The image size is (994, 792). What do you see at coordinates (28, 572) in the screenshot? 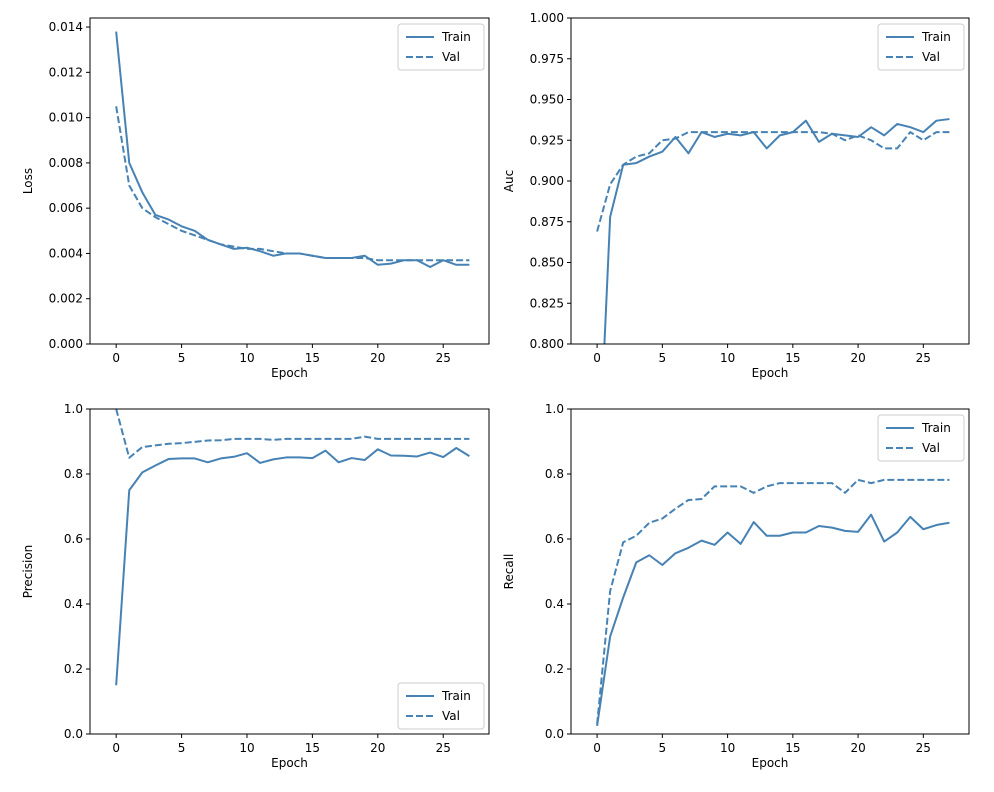
I see `precision-y-axis-label: Precision` at bounding box center [28, 572].